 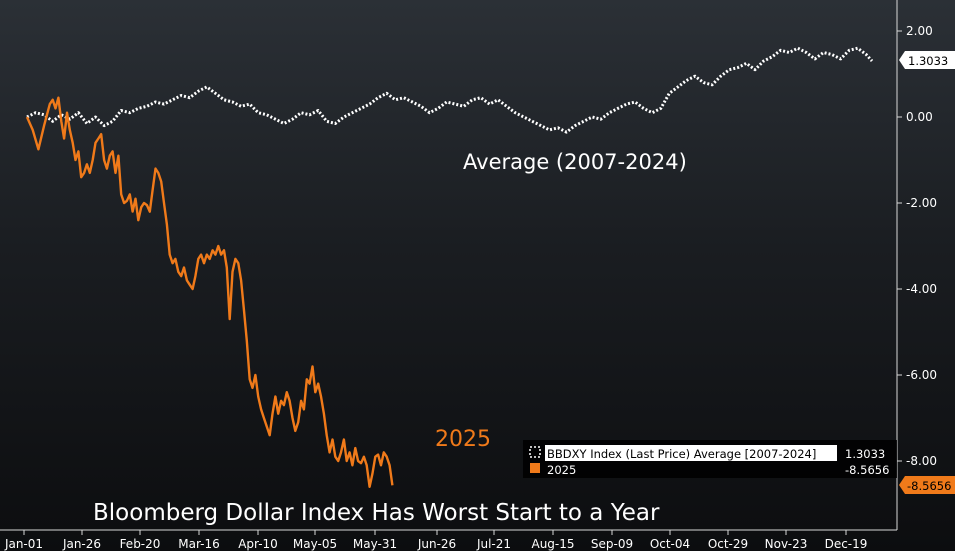 I want to click on end-label-2025: -8.5656, so click(x=929, y=486).